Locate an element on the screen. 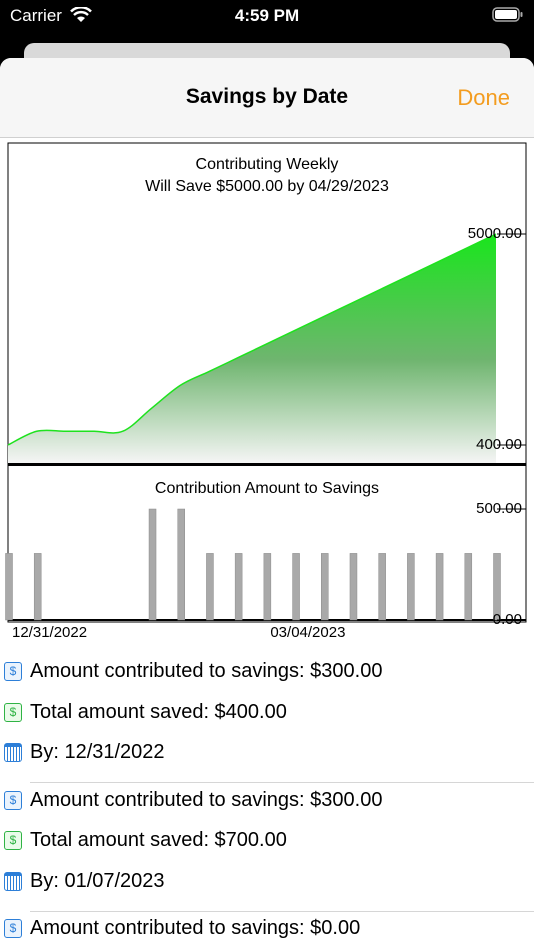 This screenshot has width=534, height=950. entry-text: By: 12/31/2022 is located at coordinates (97, 752).